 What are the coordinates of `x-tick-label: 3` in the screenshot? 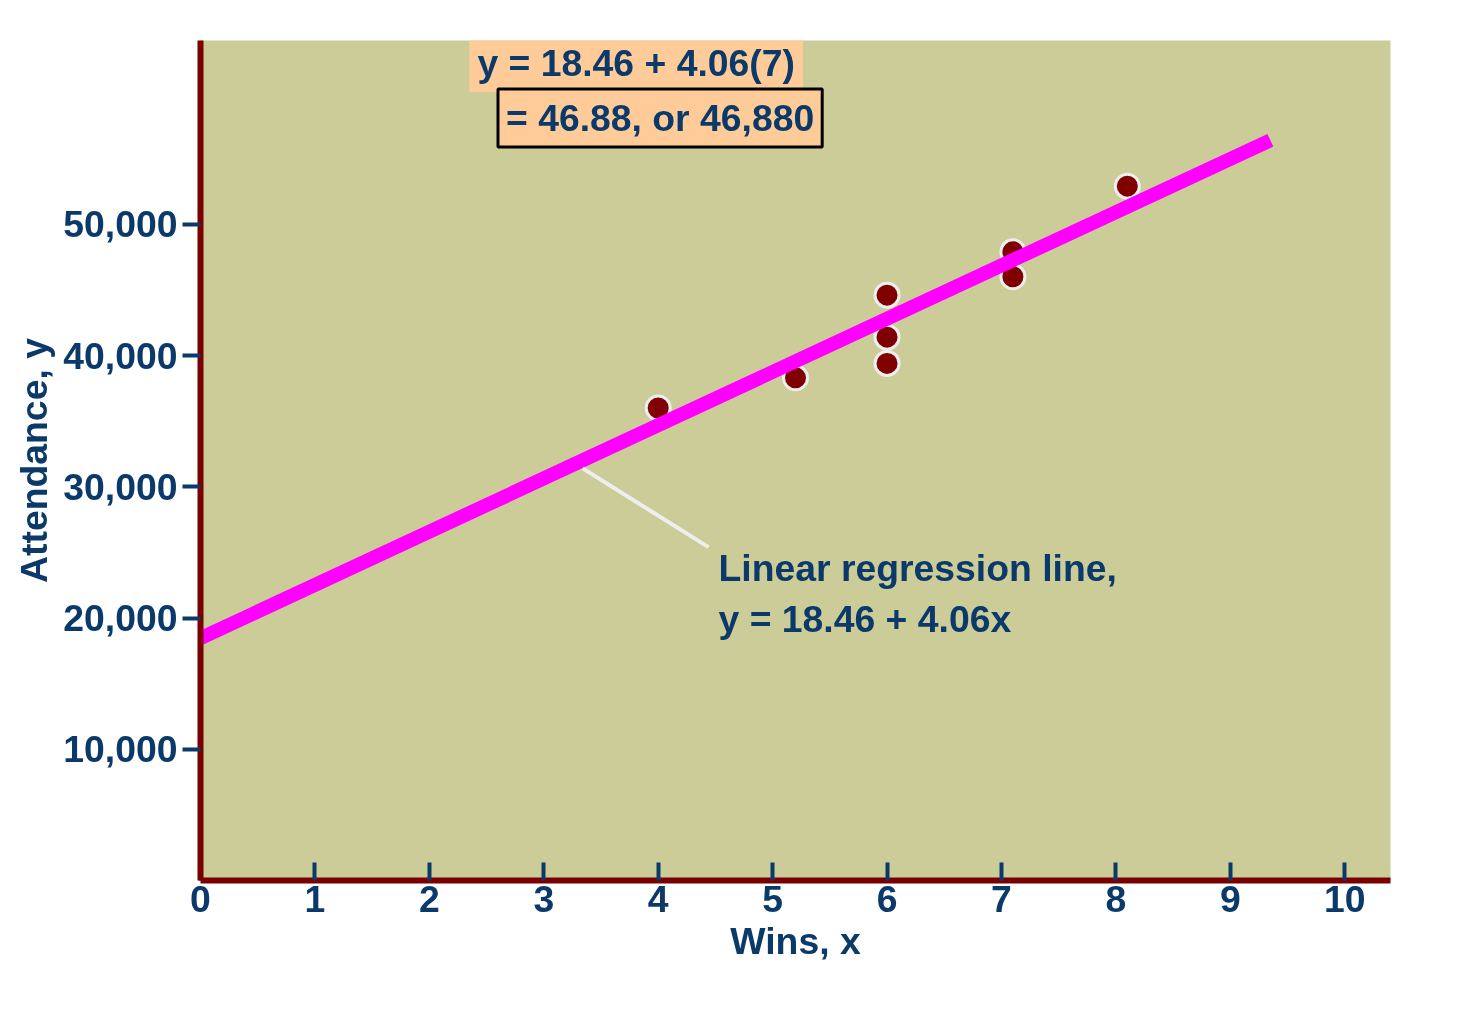 It's located at (544, 898).